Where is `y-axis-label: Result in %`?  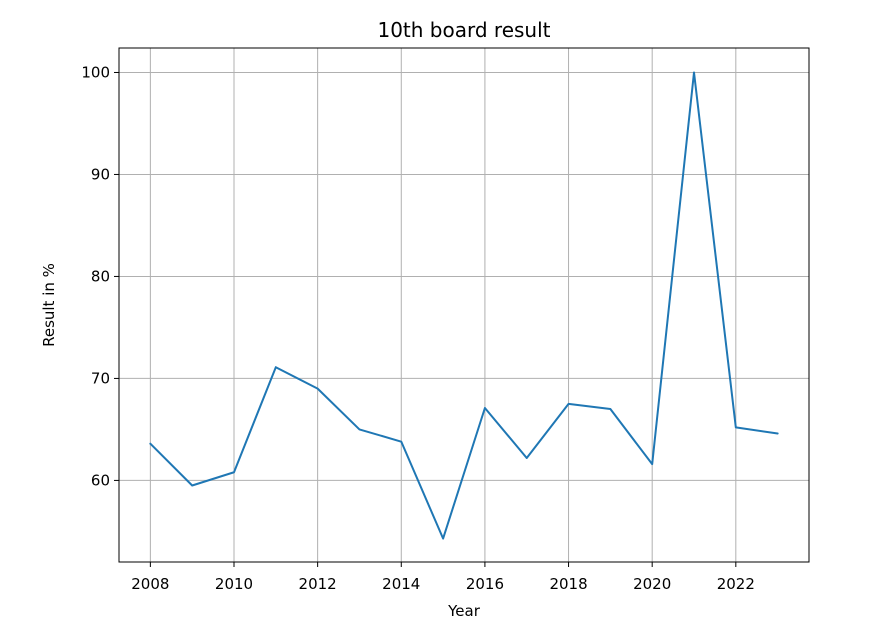 y-axis-label: Result in % is located at coordinates (49, 305).